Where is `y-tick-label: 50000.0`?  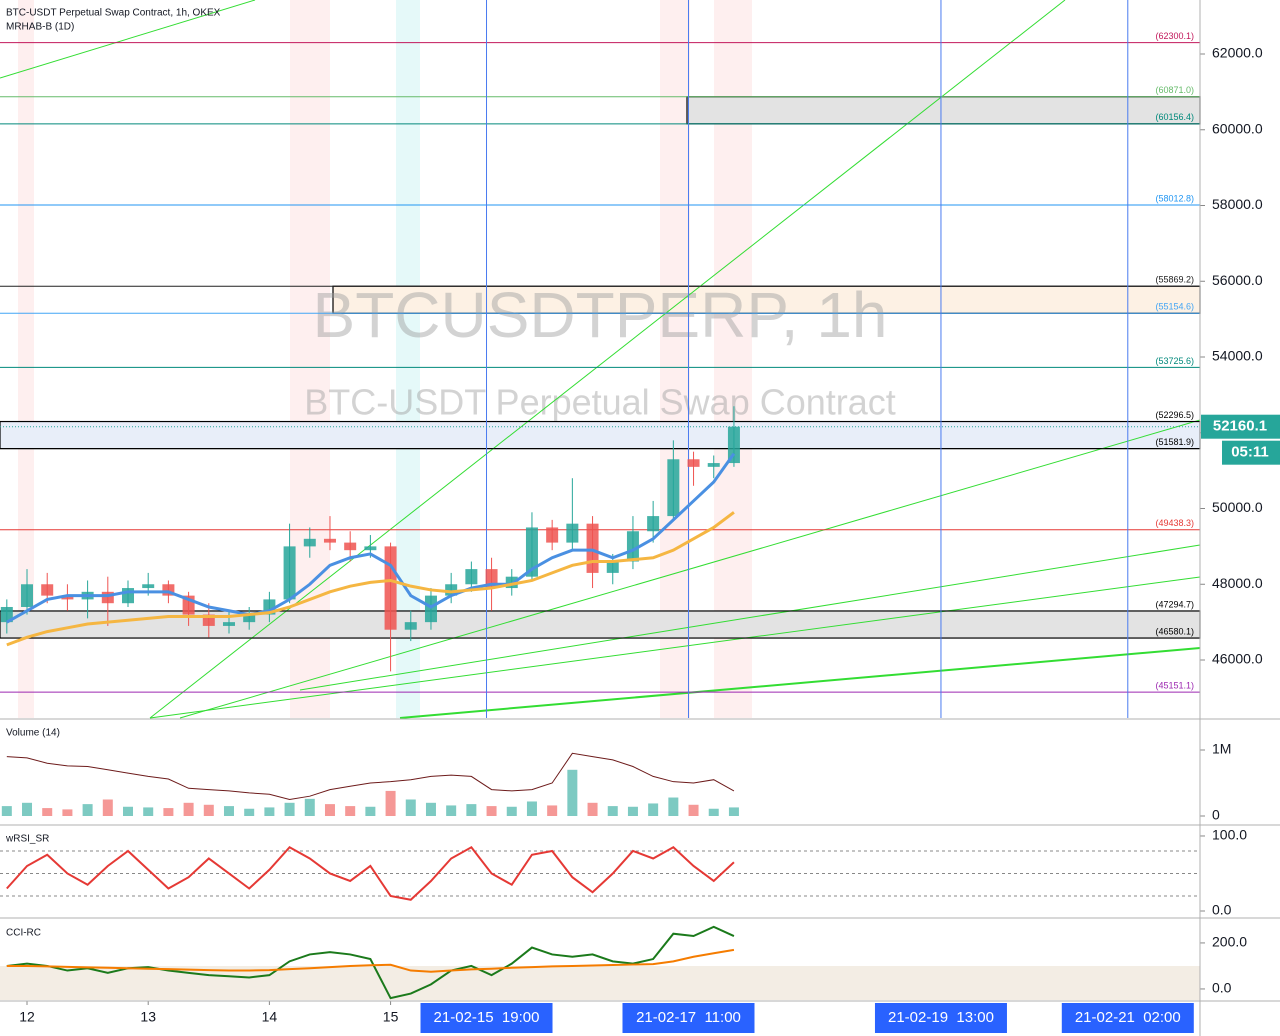 y-tick-label: 50000.0 is located at coordinates (1237, 507).